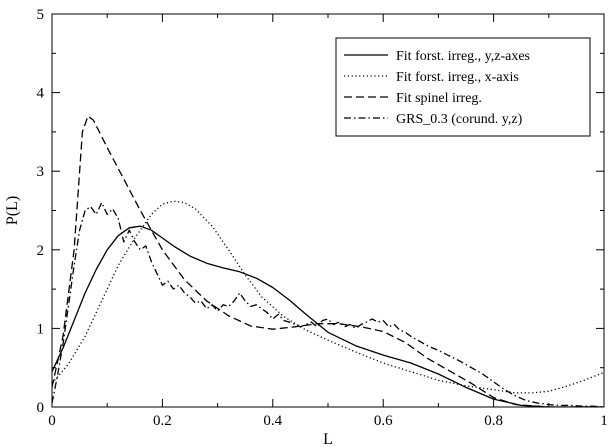 This screenshot has width=608, height=447. What do you see at coordinates (41, 94) in the screenshot?
I see `y-tick-label: 4` at bounding box center [41, 94].